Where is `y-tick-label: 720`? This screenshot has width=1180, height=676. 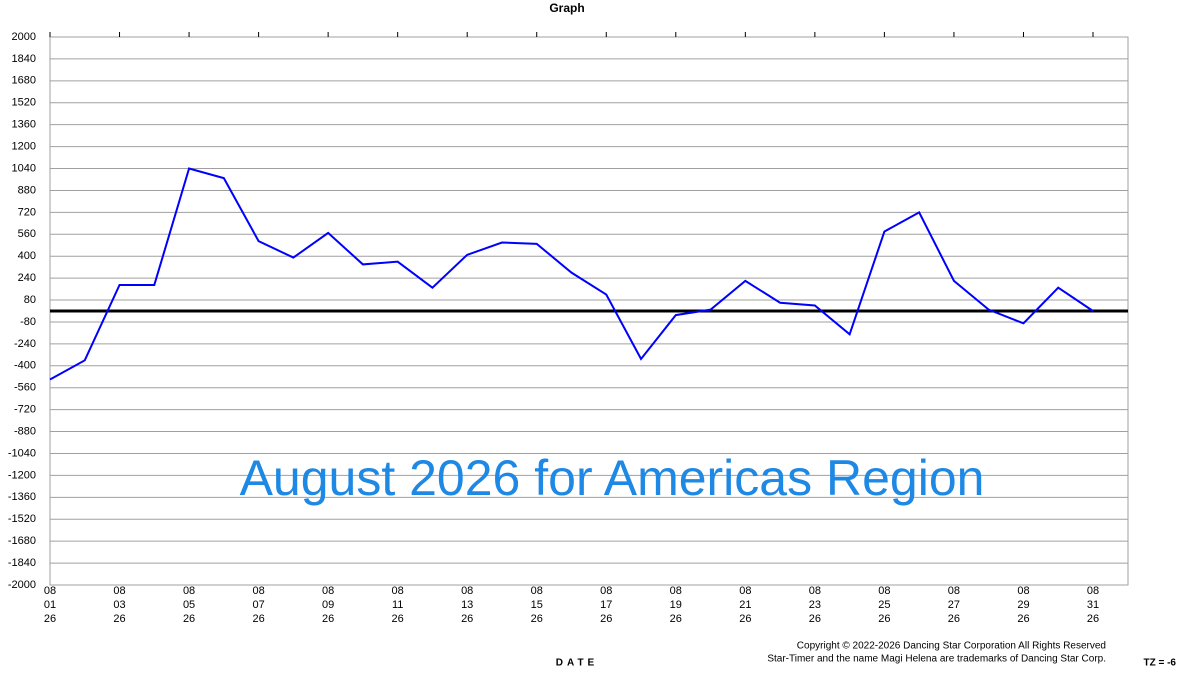 y-tick-label: 720 is located at coordinates (27, 212).